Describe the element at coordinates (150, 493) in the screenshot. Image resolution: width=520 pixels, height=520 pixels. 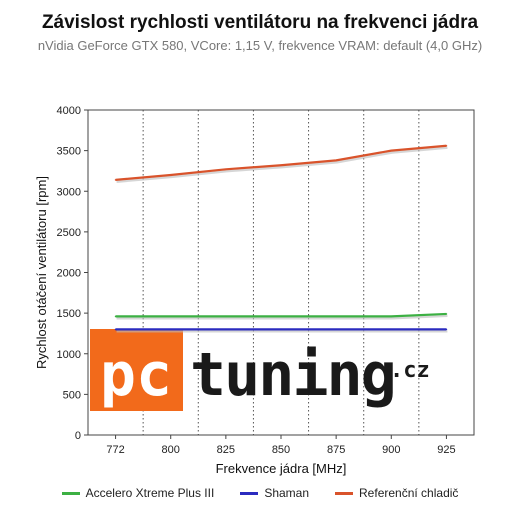
I see `legend-label-accelero: Accelero Xtreme Plus III` at that location.